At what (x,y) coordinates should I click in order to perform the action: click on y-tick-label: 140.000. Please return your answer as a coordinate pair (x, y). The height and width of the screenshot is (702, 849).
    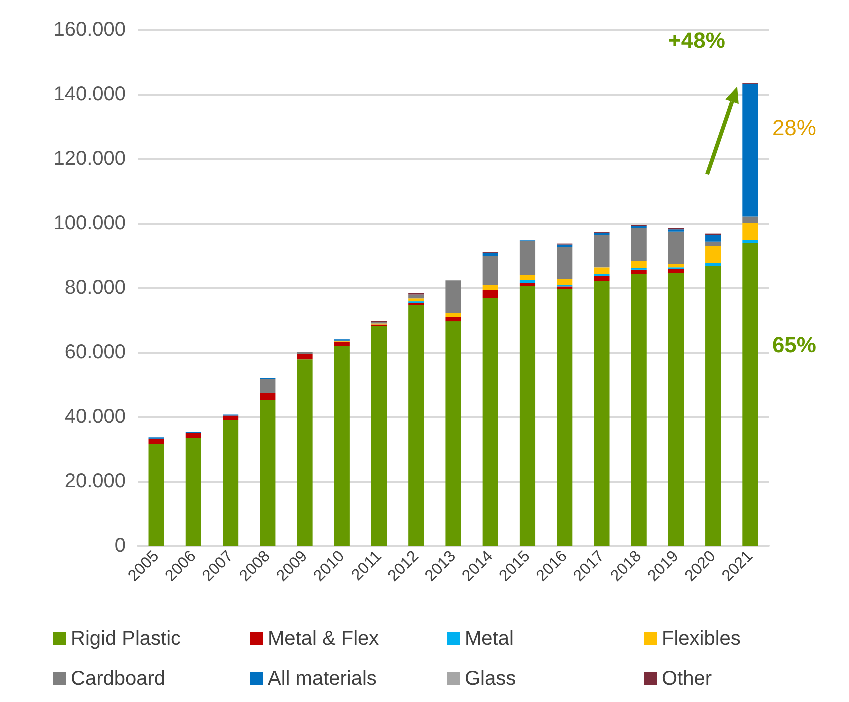
    Looking at the image, I should click on (90, 95).